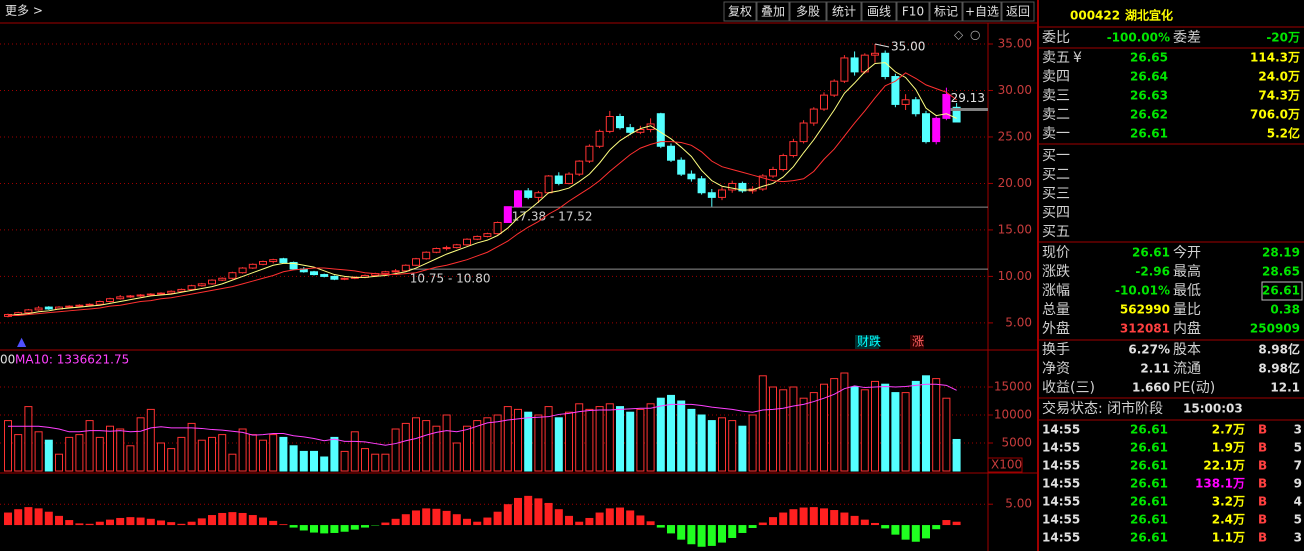  I want to click on quote-text: 卖二, so click(1056, 115).